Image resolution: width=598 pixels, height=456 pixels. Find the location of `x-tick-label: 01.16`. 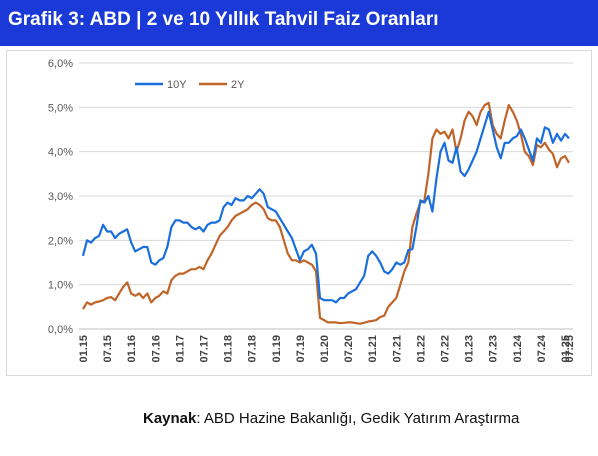

x-tick-label: 01.16 is located at coordinates (132, 349).